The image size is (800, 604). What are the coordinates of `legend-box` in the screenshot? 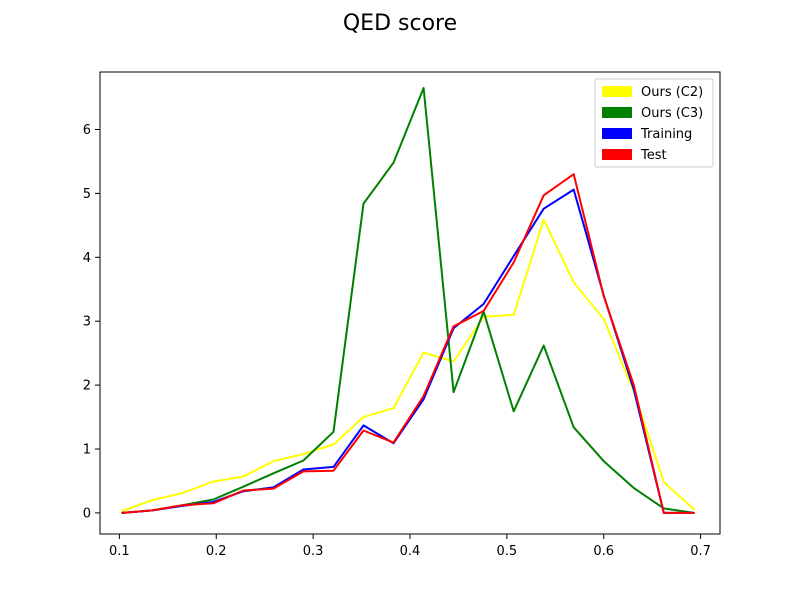 It's located at (654, 123).